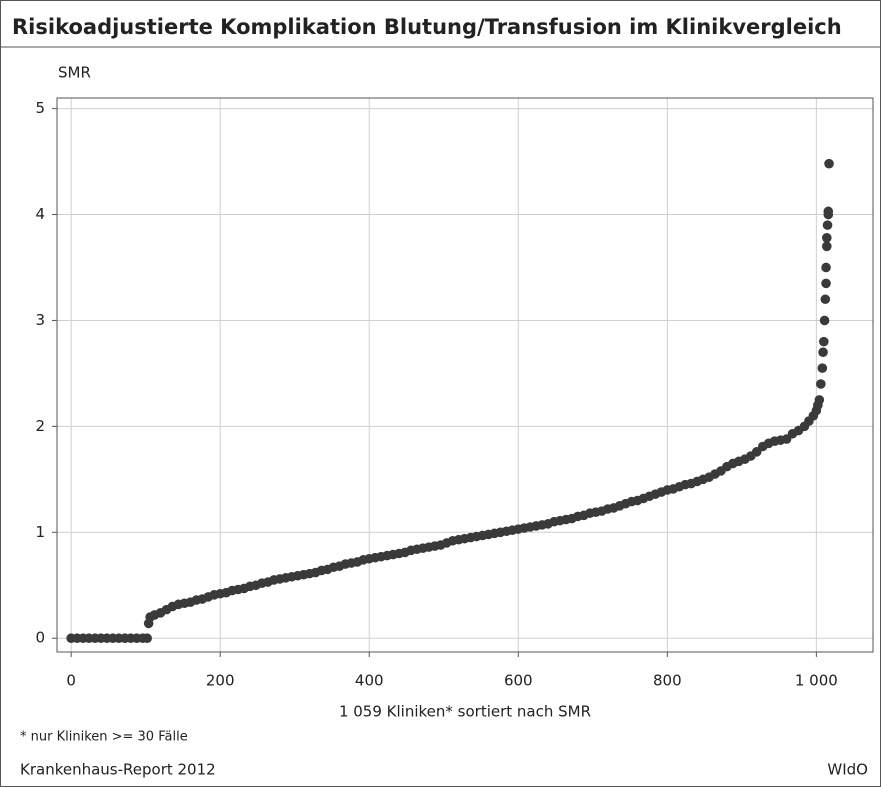  What do you see at coordinates (847, 770) in the screenshot?
I see `publisher: WIdO` at bounding box center [847, 770].